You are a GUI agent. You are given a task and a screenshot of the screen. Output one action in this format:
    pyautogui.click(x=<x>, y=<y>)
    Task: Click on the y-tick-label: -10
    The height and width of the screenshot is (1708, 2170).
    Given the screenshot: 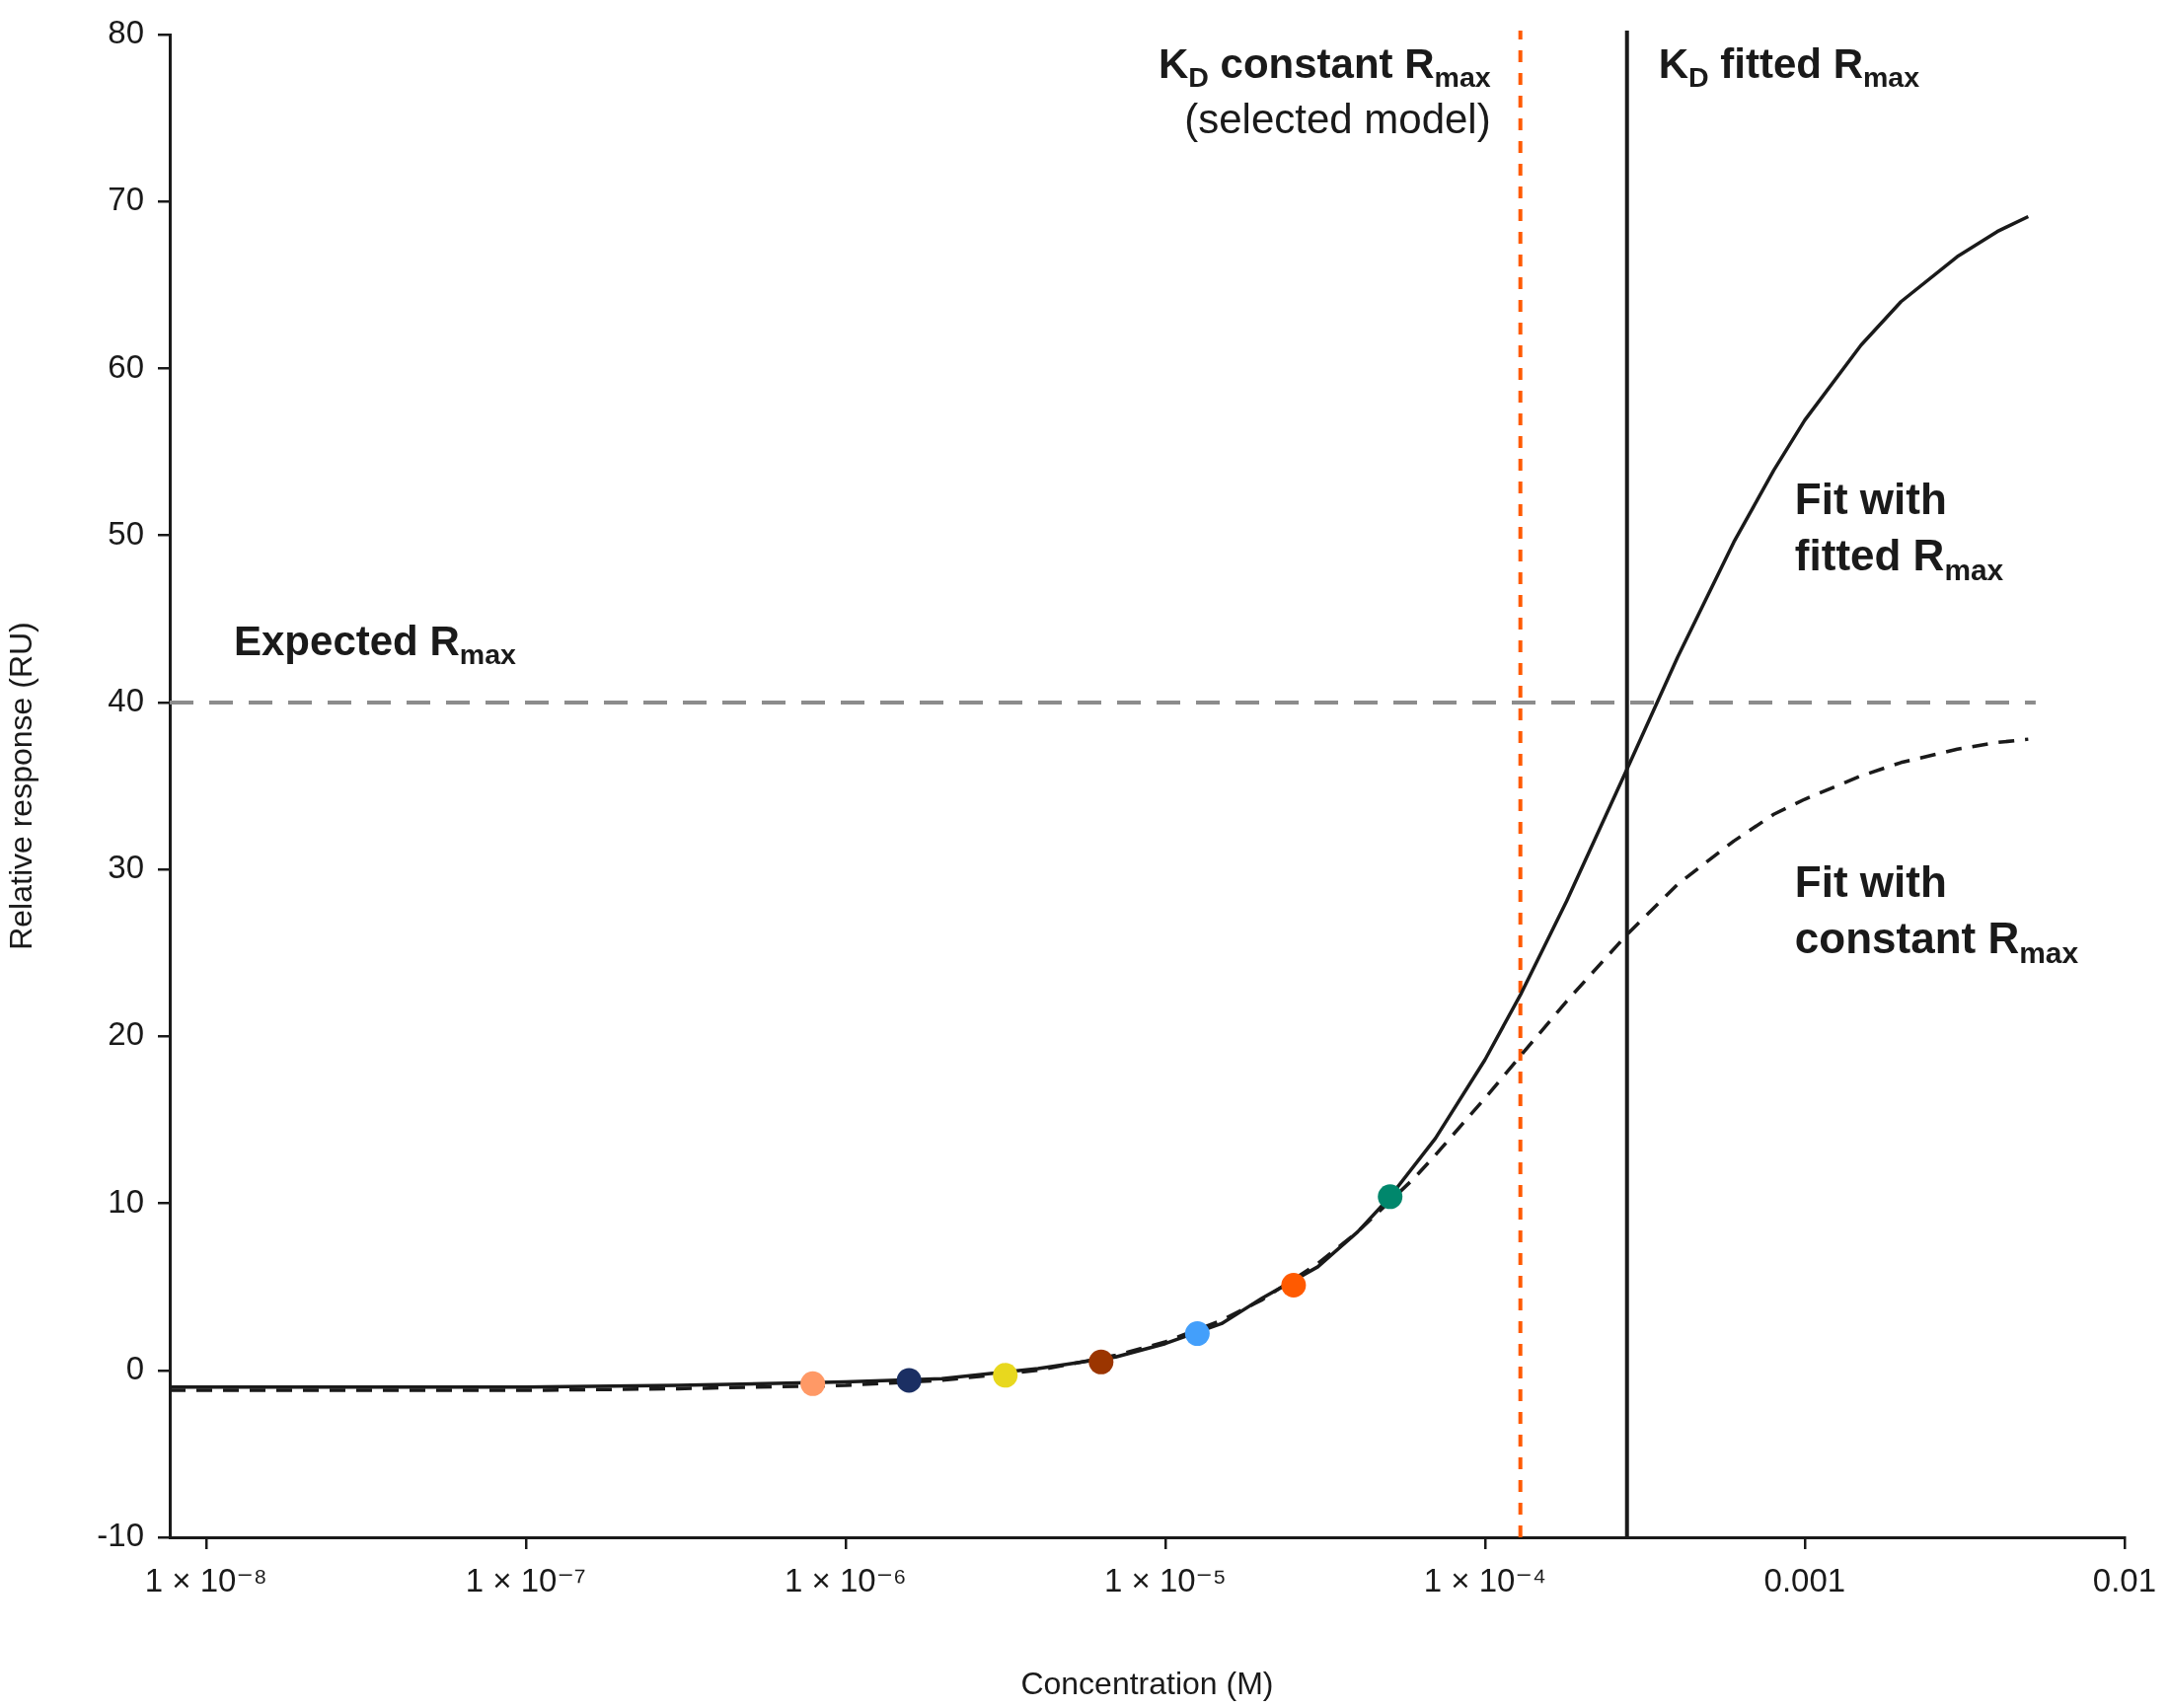 What is the action you would take?
    pyautogui.click(x=120, y=1535)
    